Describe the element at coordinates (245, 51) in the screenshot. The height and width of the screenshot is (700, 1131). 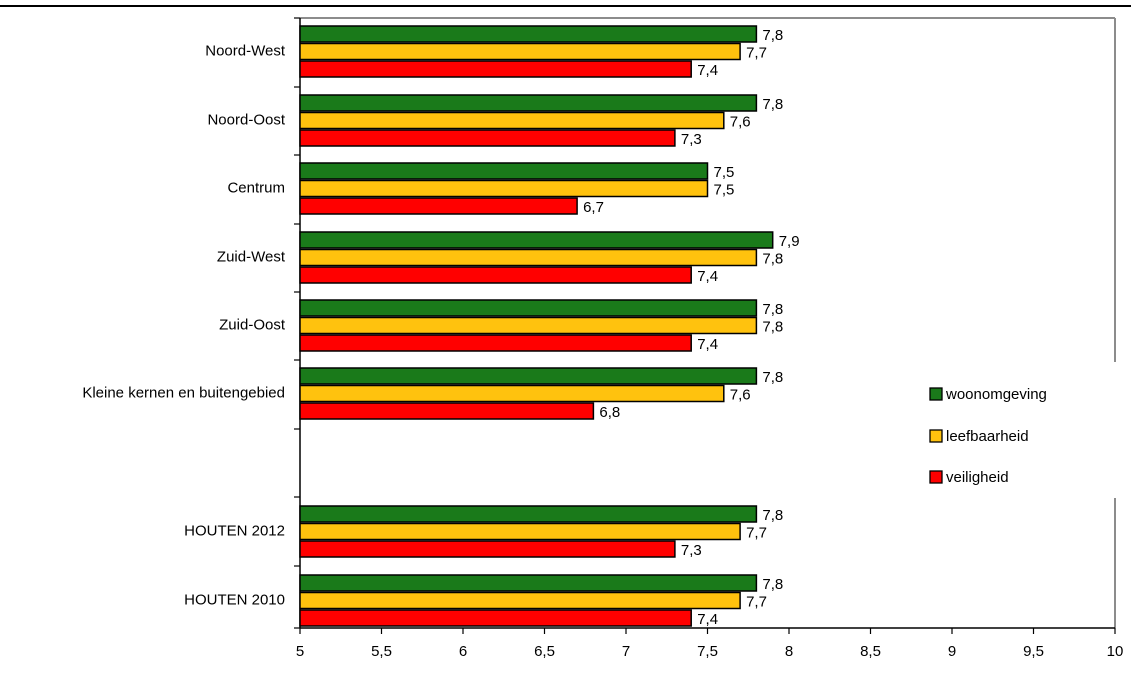
I see `category-label: Noord-West` at that location.